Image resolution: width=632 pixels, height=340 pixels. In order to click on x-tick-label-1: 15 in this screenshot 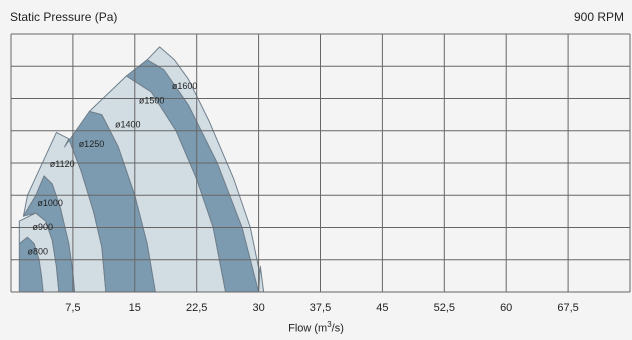, I will do `click(135, 308)`.